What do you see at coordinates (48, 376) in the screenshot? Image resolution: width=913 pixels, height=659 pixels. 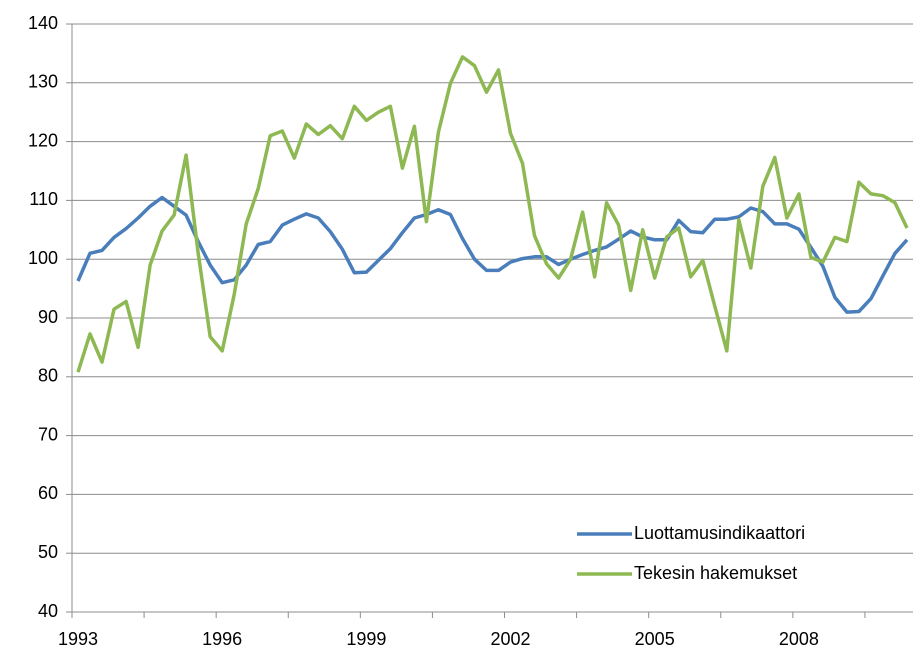 I see `y-tick-label: 80` at bounding box center [48, 376].